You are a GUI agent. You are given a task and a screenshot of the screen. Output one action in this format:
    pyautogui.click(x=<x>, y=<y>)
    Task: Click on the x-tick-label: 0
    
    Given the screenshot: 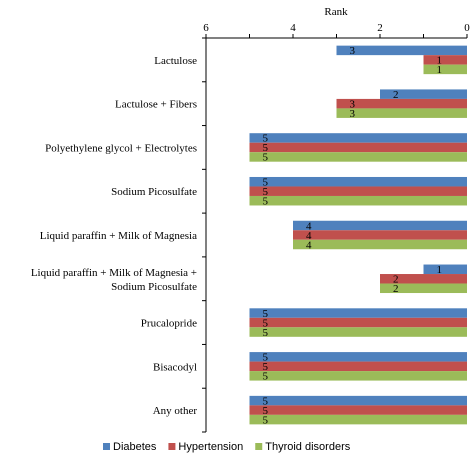 What is the action you would take?
    pyautogui.click(x=467, y=28)
    